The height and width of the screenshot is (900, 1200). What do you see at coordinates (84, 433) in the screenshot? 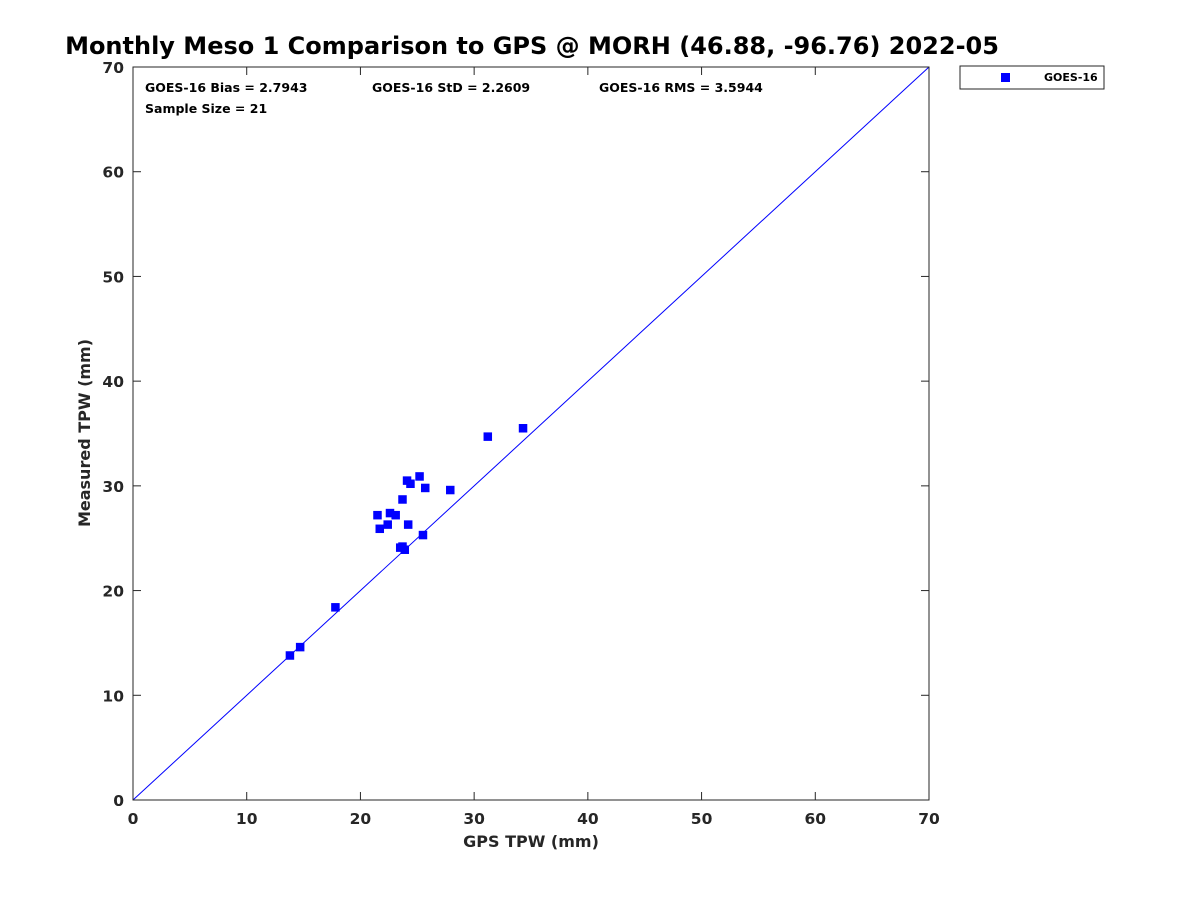
I see `y-axis-label: Measured TPW (mm)` at bounding box center [84, 433].